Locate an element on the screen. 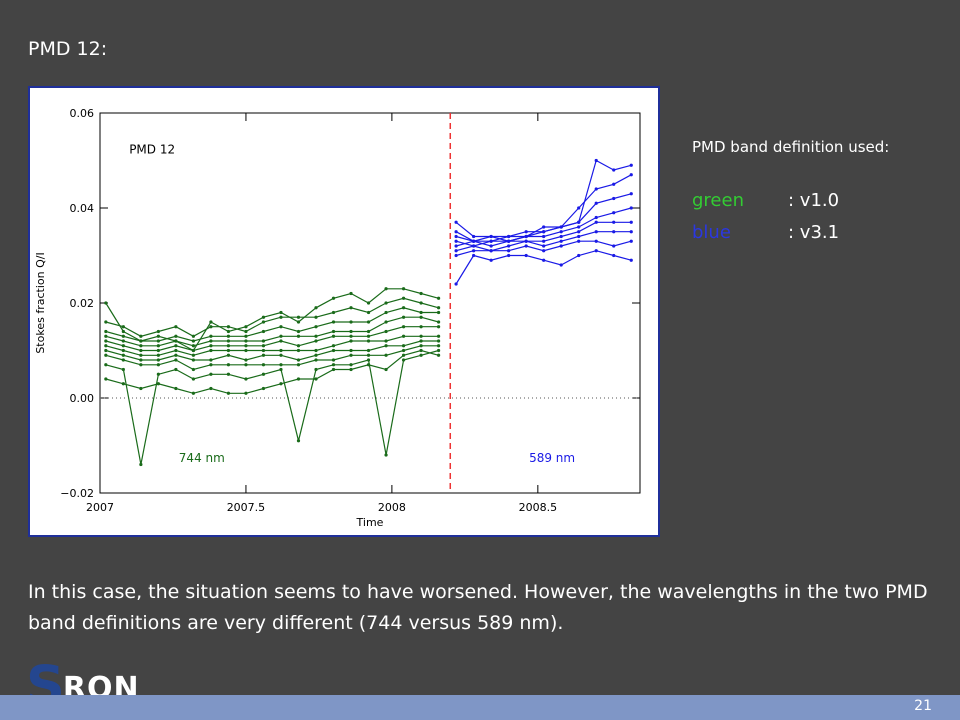  slide-title: PMD 12: is located at coordinates (68, 49).